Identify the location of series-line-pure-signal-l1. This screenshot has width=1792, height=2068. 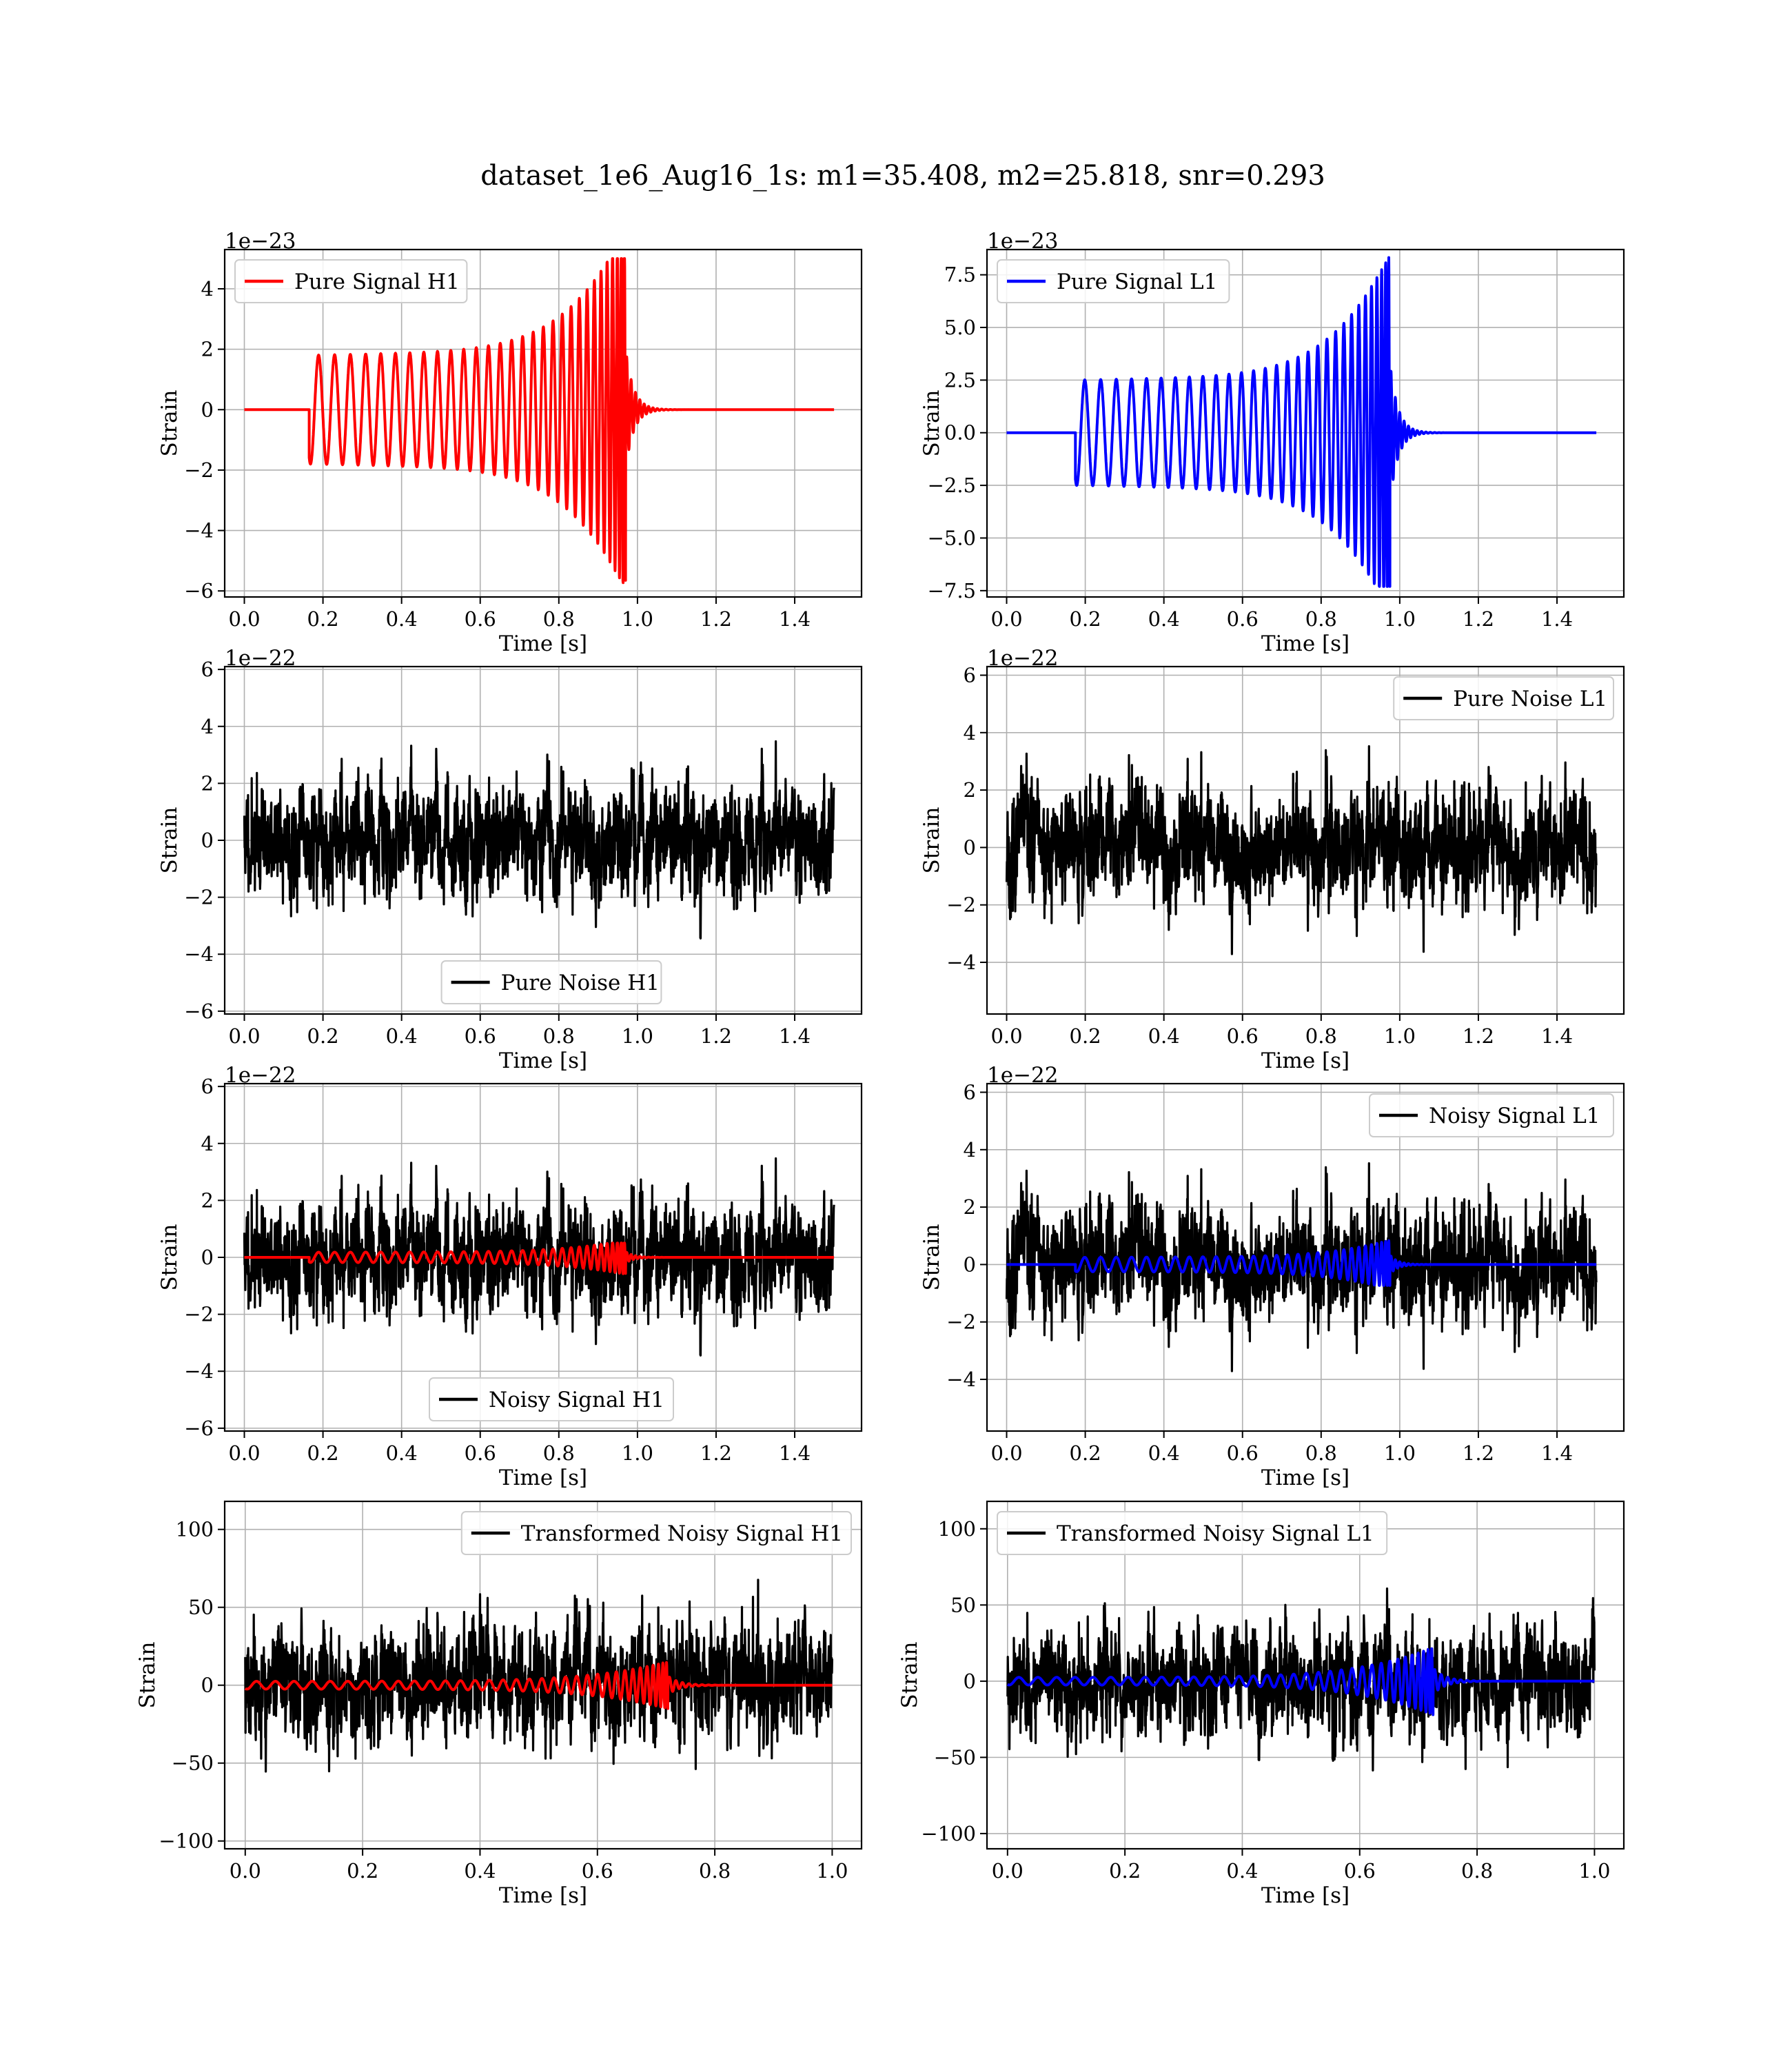
(1302, 422).